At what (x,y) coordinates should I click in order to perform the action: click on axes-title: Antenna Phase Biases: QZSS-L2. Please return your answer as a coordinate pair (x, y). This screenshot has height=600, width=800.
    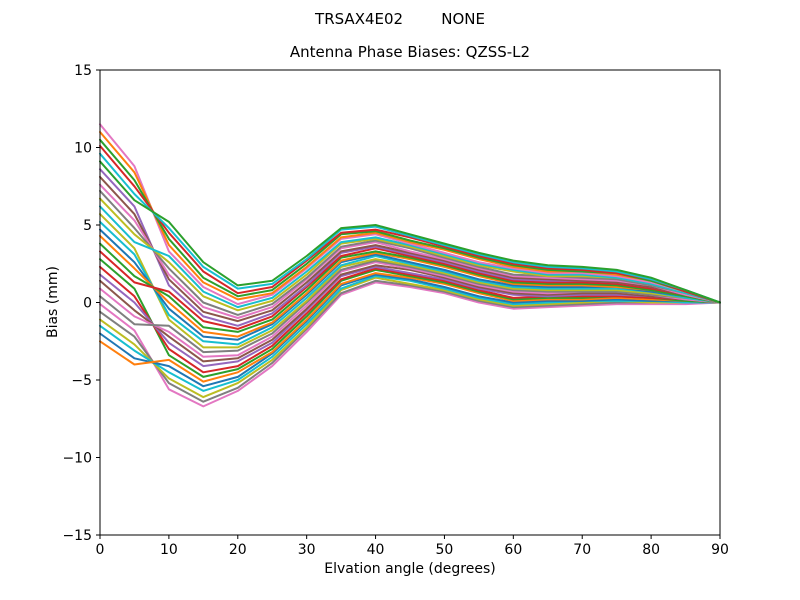
    Looking at the image, I should click on (410, 52).